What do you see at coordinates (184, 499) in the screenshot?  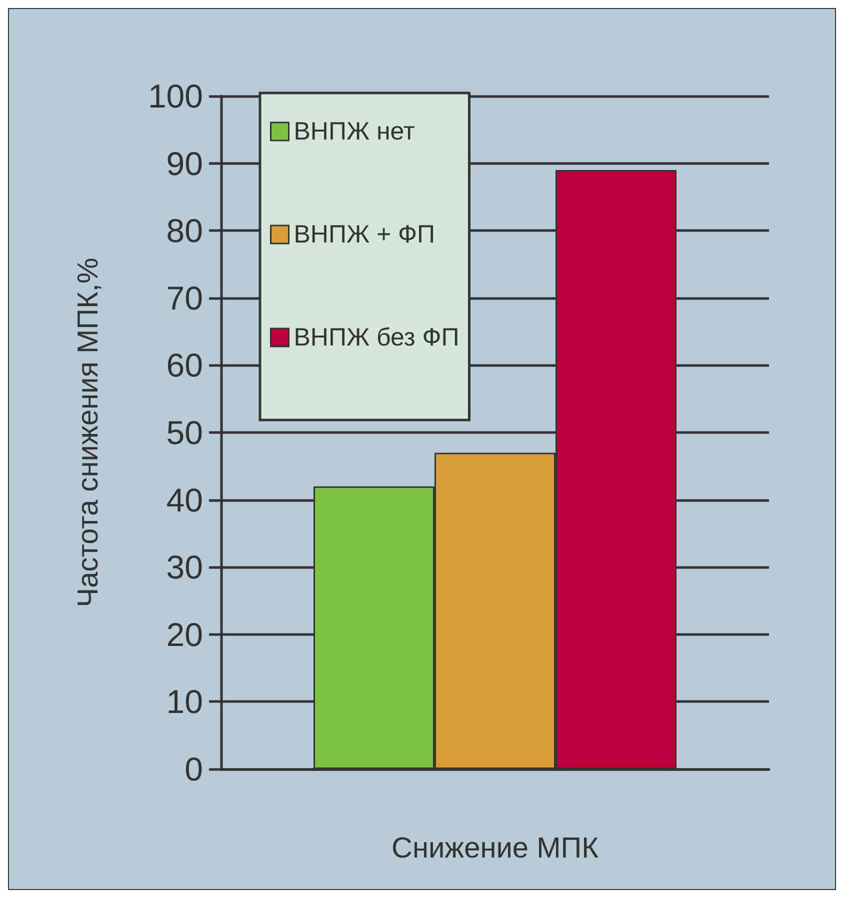 I see `y-tick-label: 40` at bounding box center [184, 499].